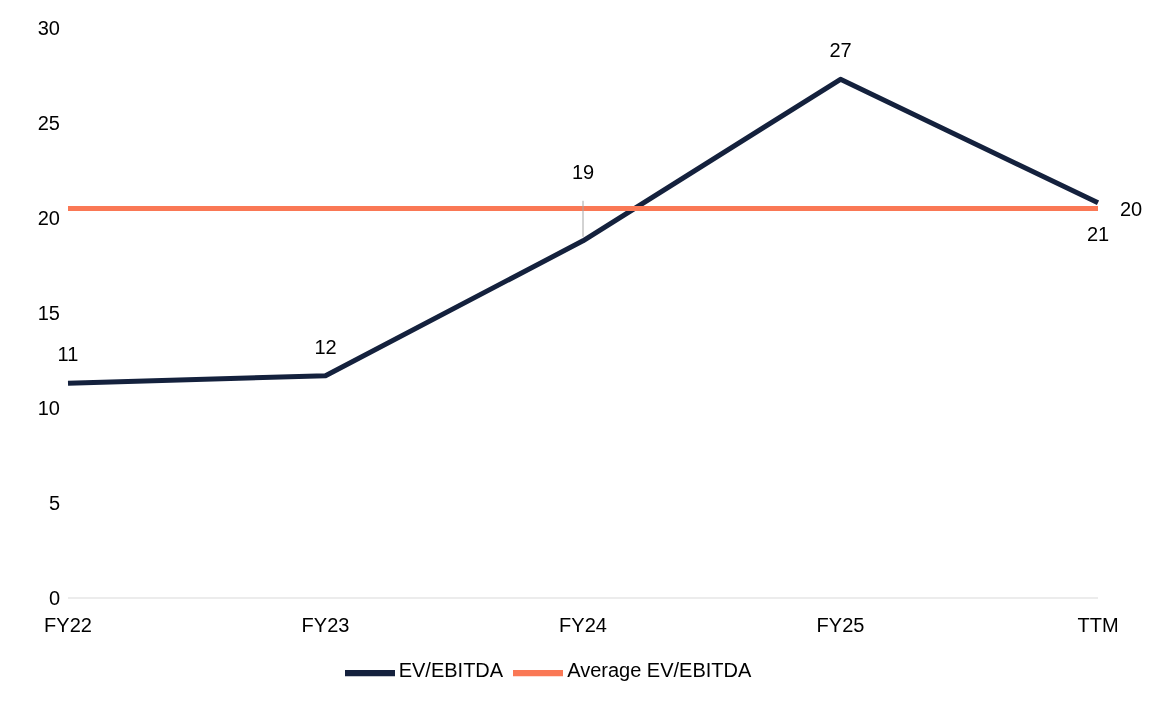 The image size is (1168, 711). I want to click on legend-label: EV/EBITDA, so click(451, 670).